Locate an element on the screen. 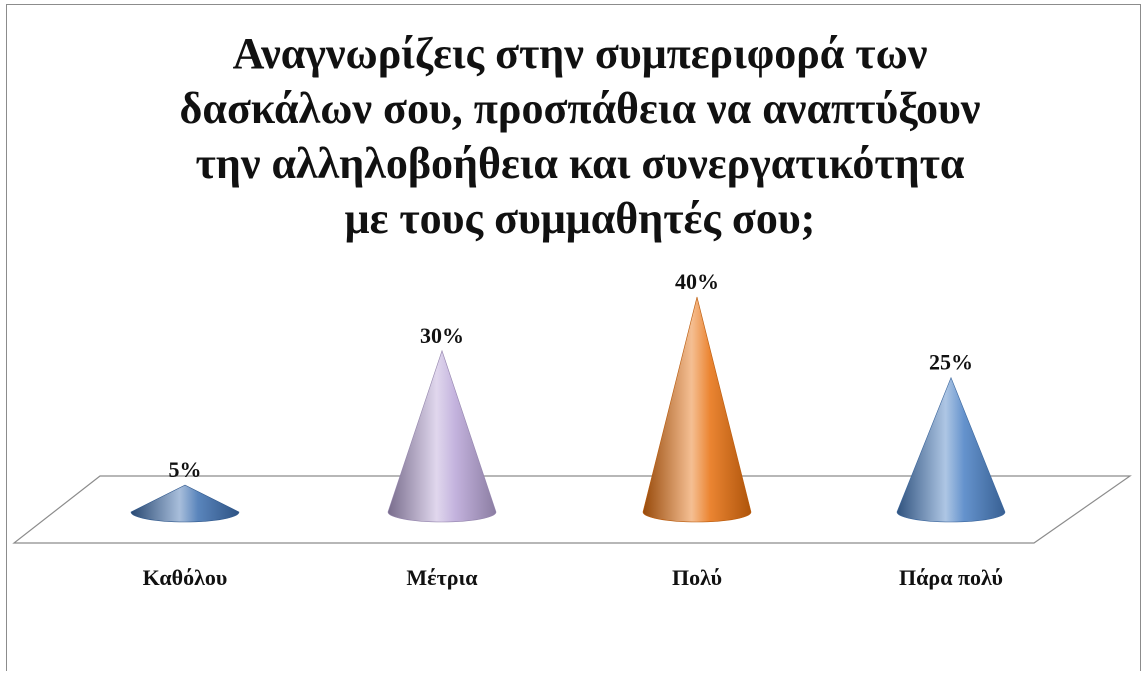  category-label-4: Πάρα πολύ is located at coordinates (951, 577).